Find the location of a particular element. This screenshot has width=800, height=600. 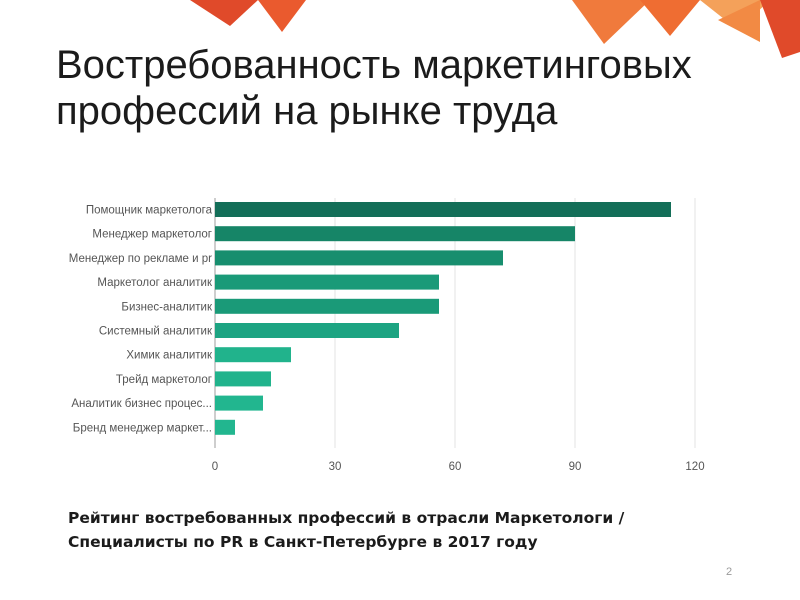

x-tick-label: 120 is located at coordinates (694, 466).